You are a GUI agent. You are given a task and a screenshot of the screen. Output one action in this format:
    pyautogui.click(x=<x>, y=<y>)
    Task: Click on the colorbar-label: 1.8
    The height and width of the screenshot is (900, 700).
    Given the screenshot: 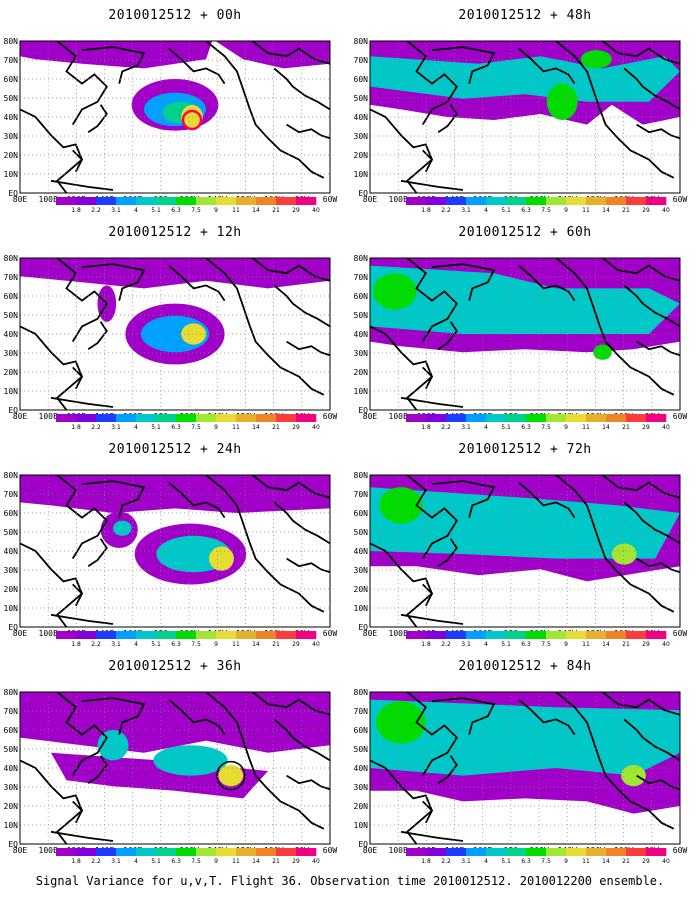 What is the action you would take?
    pyautogui.click(x=76, y=861)
    